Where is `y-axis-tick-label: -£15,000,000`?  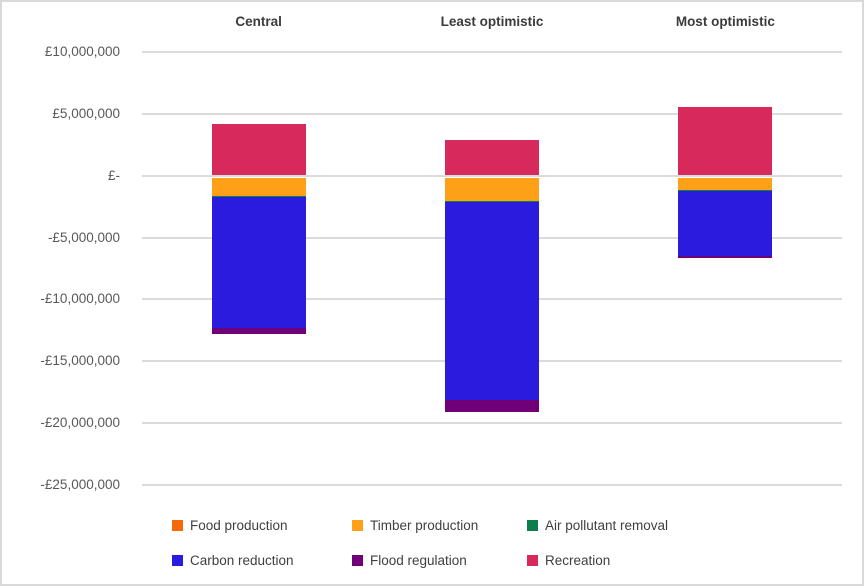 y-axis-tick-label: -£15,000,000 is located at coordinates (80, 361).